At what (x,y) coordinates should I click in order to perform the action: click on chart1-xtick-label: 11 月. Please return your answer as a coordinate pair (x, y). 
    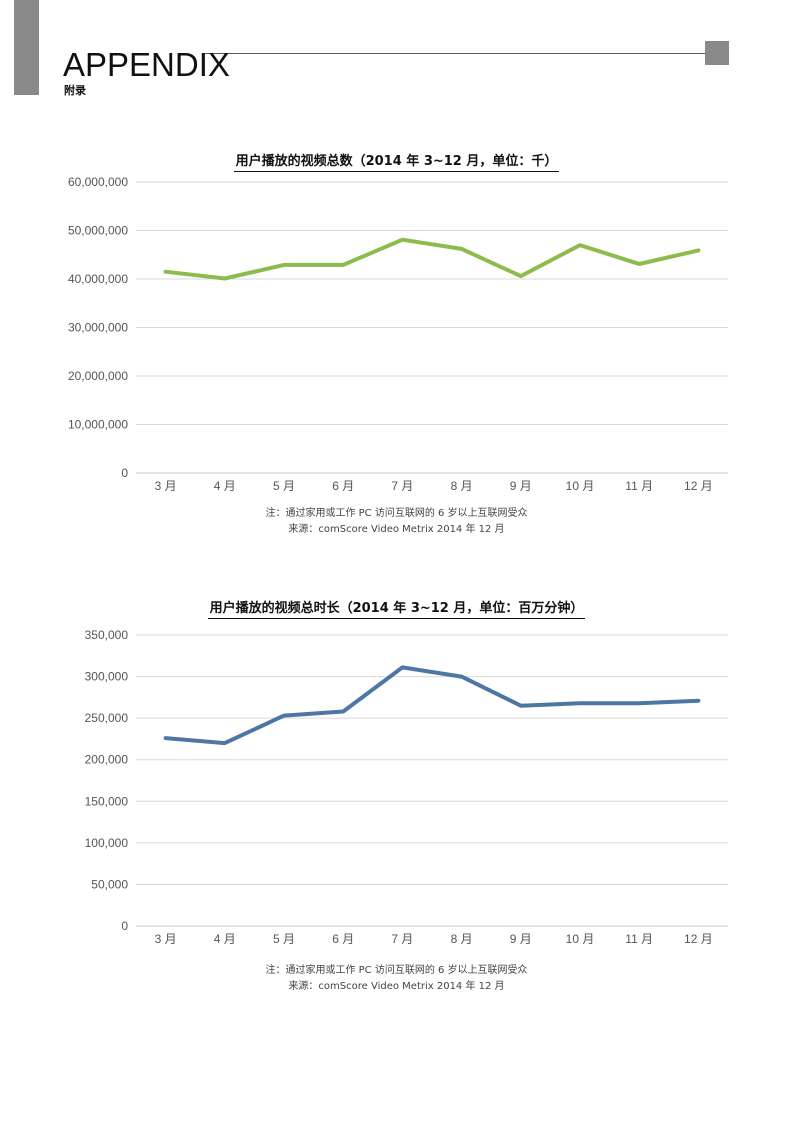
    Looking at the image, I should click on (639, 486).